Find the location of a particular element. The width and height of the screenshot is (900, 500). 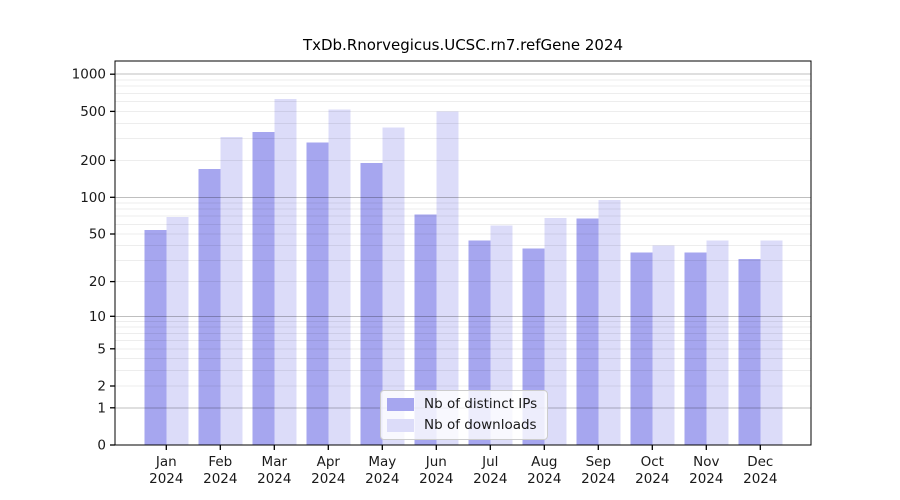

legend-label-downloads: Nb of downloads is located at coordinates (480, 425).